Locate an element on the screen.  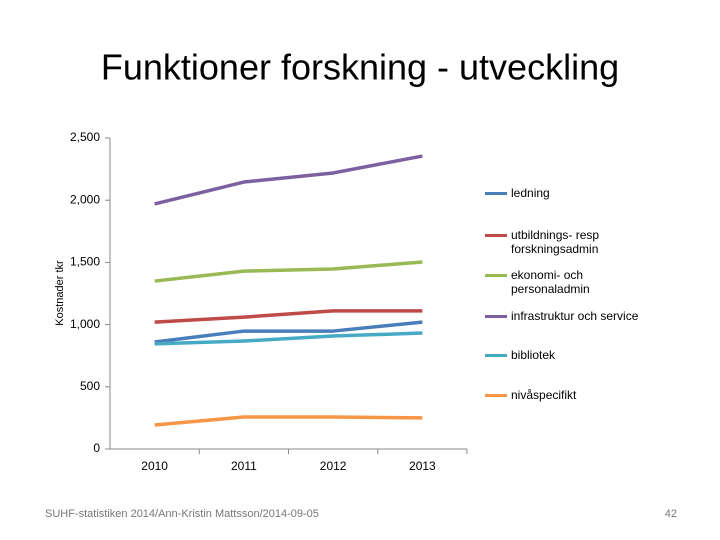
chart-title: Funktioner forskning - utveckling is located at coordinates (360, 67).